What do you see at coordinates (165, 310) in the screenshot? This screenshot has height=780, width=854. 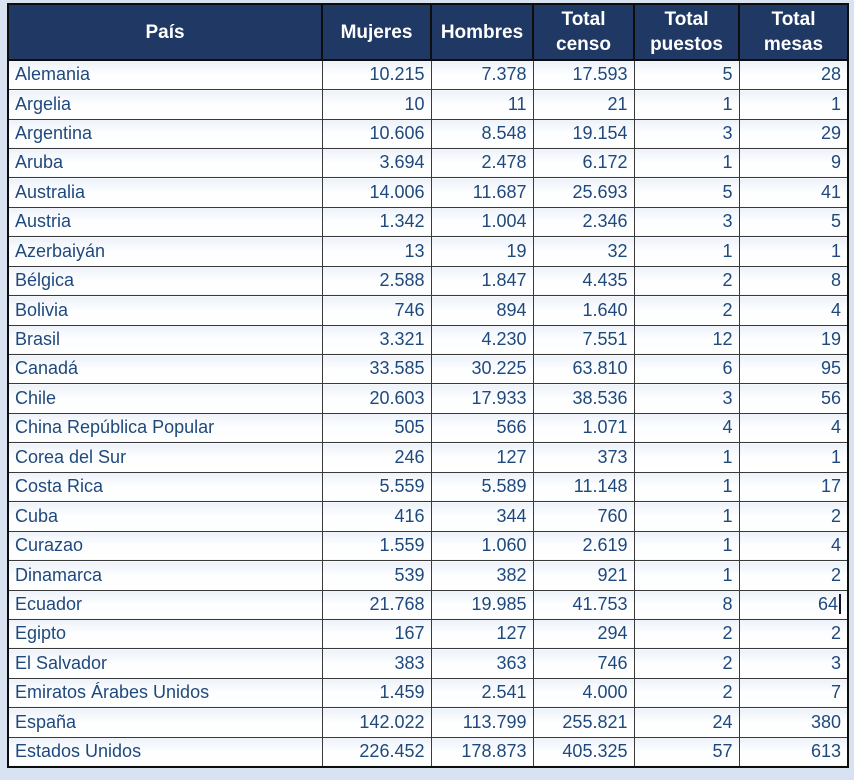 I see `country-cell: Bolivia` at bounding box center [165, 310].